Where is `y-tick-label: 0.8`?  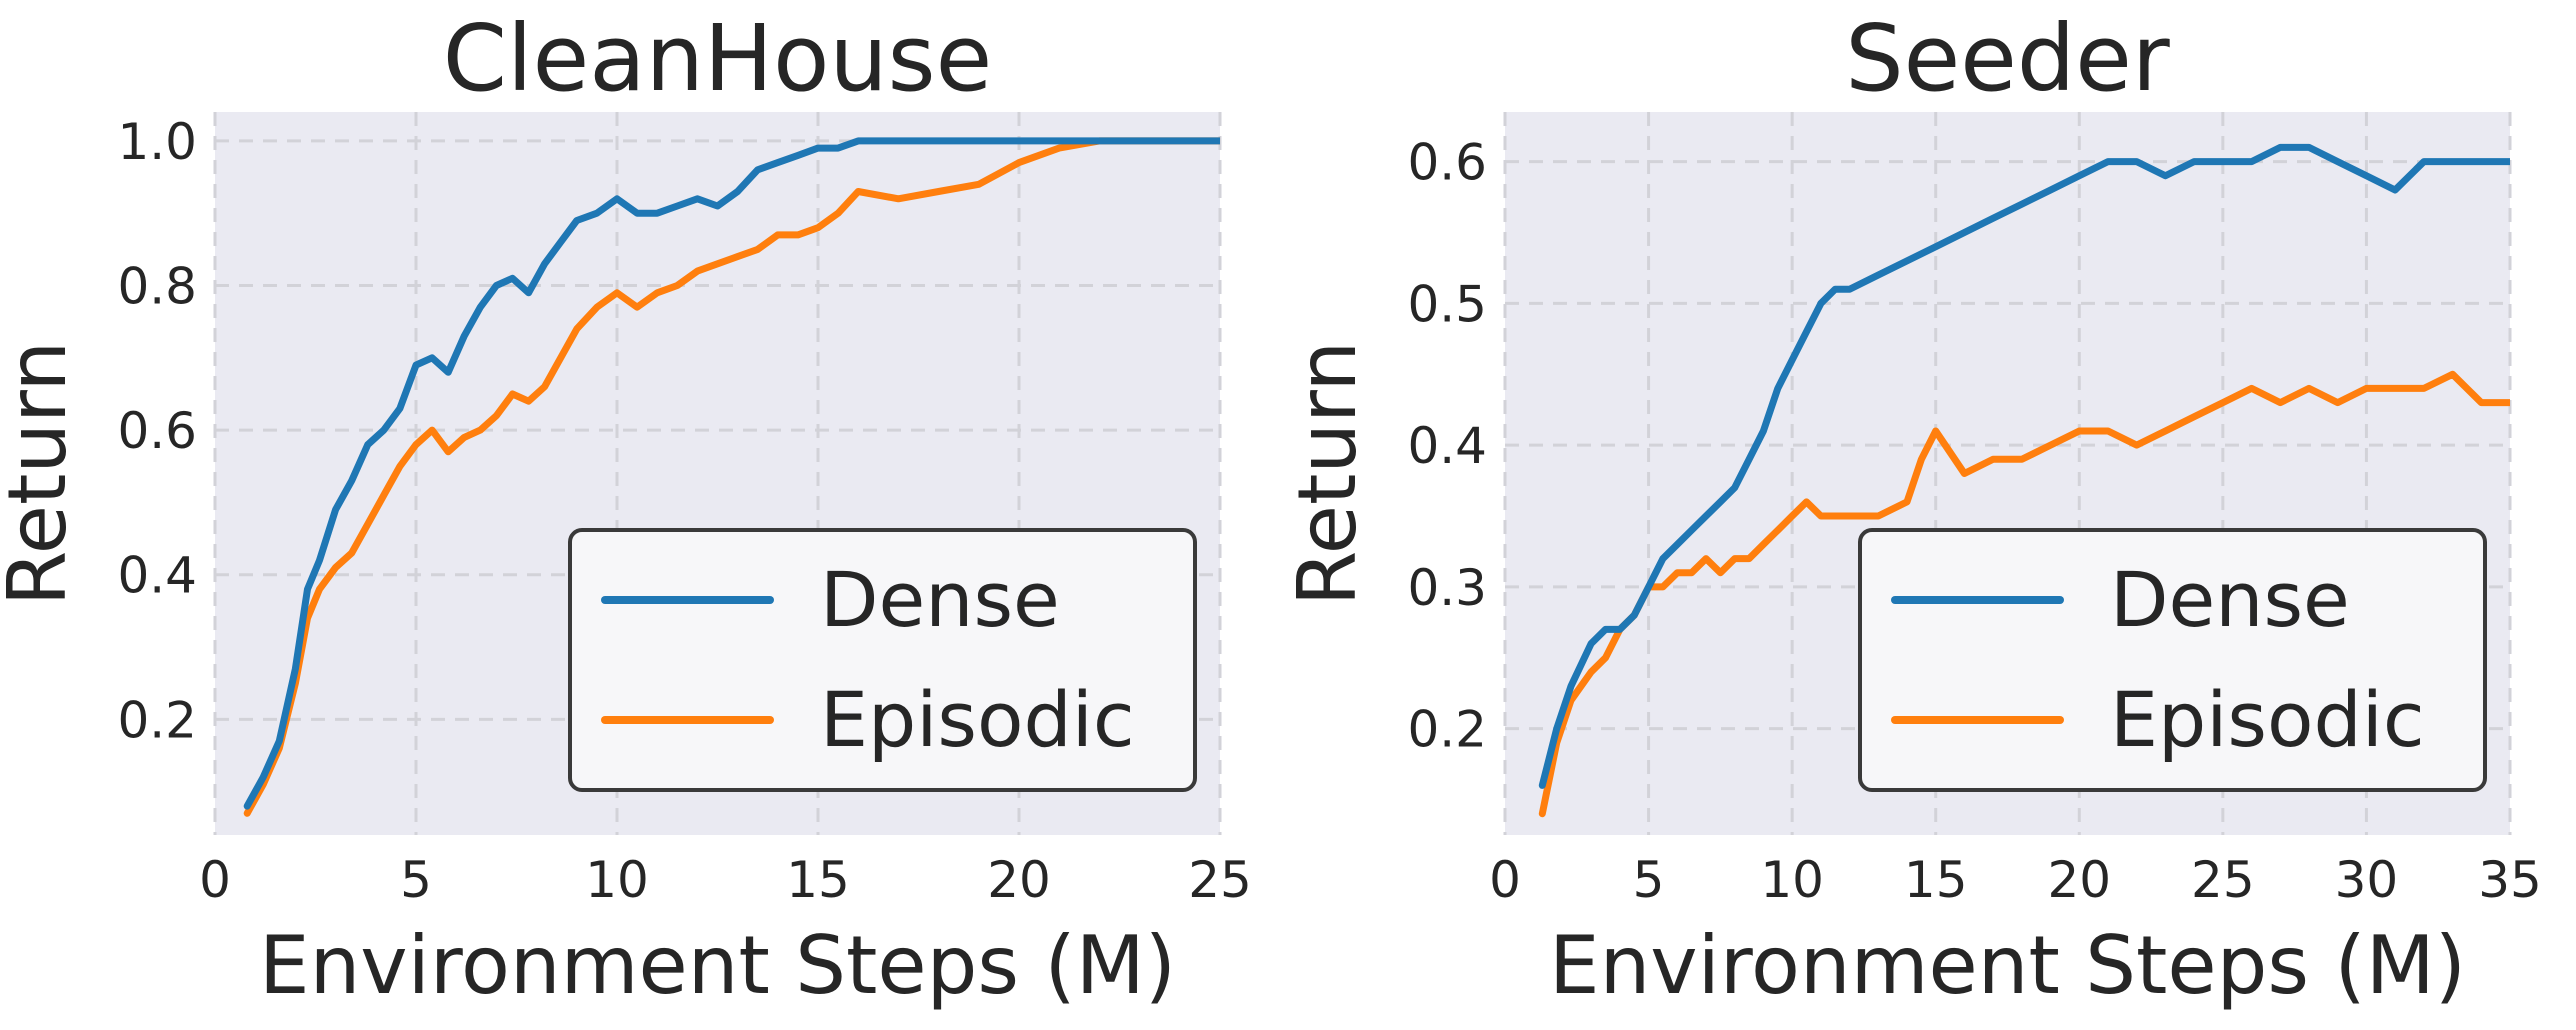
y-tick-label: 0.8 is located at coordinates (157, 287).